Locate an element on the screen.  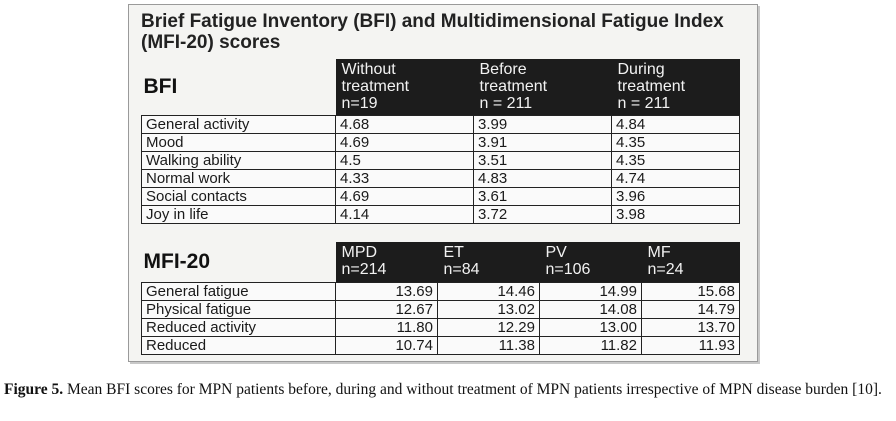
mfi-section-label: MFI-20 is located at coordinates (177, 261).